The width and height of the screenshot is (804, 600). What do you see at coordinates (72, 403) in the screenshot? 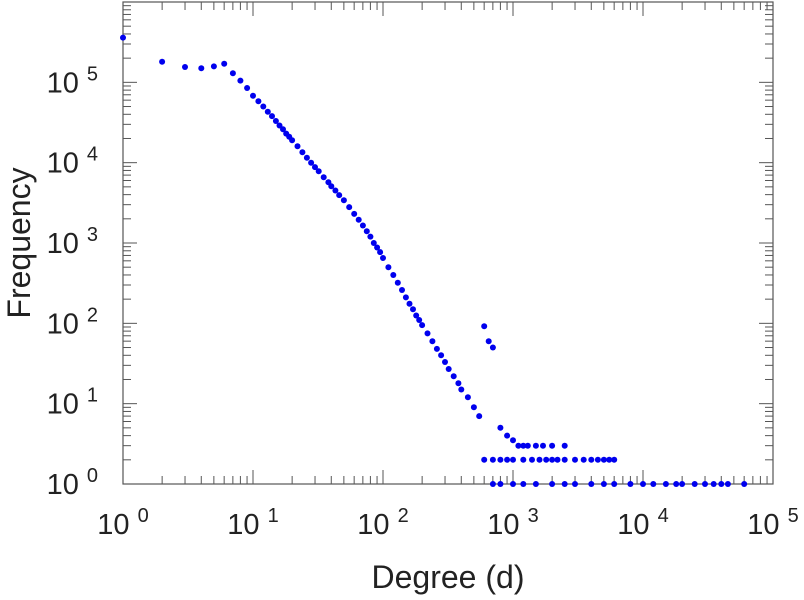
I see `y-tick-label: 10 1` at bounding box center [72, 403].